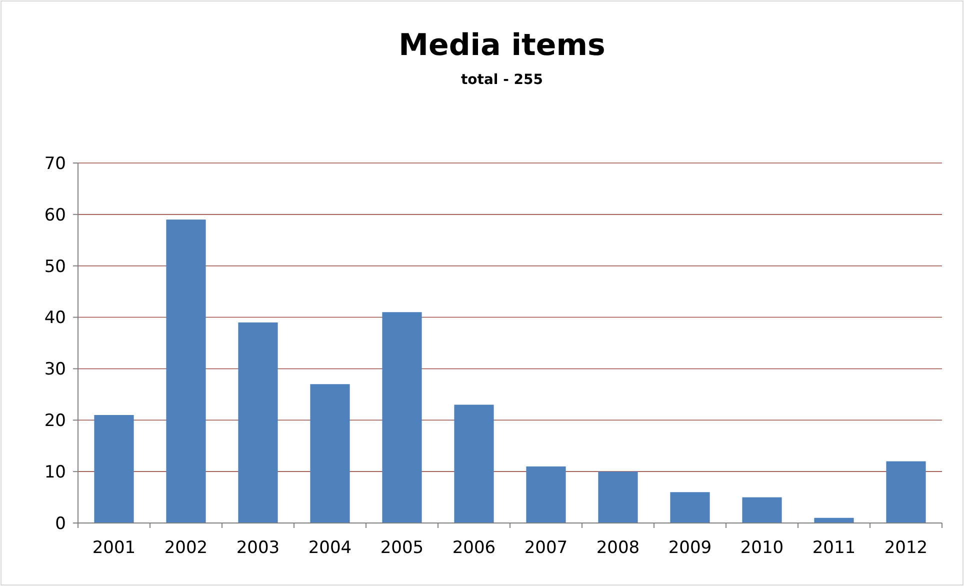 Image resolution: width=964 pixels, height=586 pixels. Describe the element at coordinates (690, 548) in the screenshot. I see `x-tick-label: 2009` at that location.